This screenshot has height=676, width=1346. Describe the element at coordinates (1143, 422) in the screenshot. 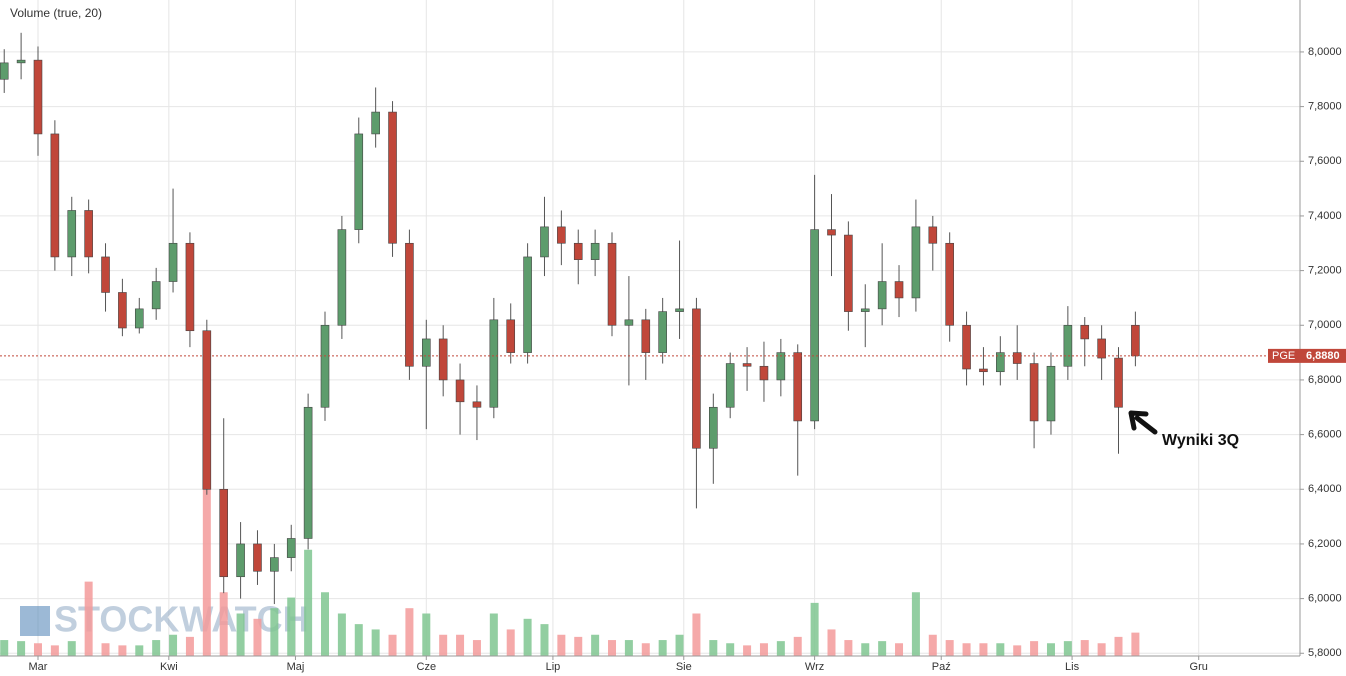

I see `annotation-arrow` at that location.